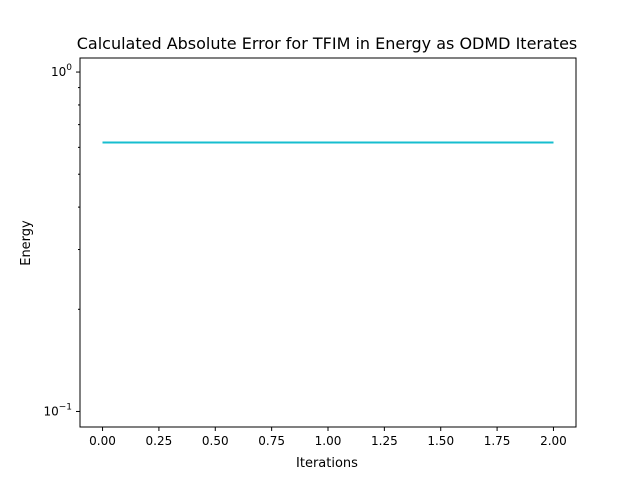 This screenshot has width=640, height=480. I want to click on x-axis-label: Iterations, so click(327, 463).